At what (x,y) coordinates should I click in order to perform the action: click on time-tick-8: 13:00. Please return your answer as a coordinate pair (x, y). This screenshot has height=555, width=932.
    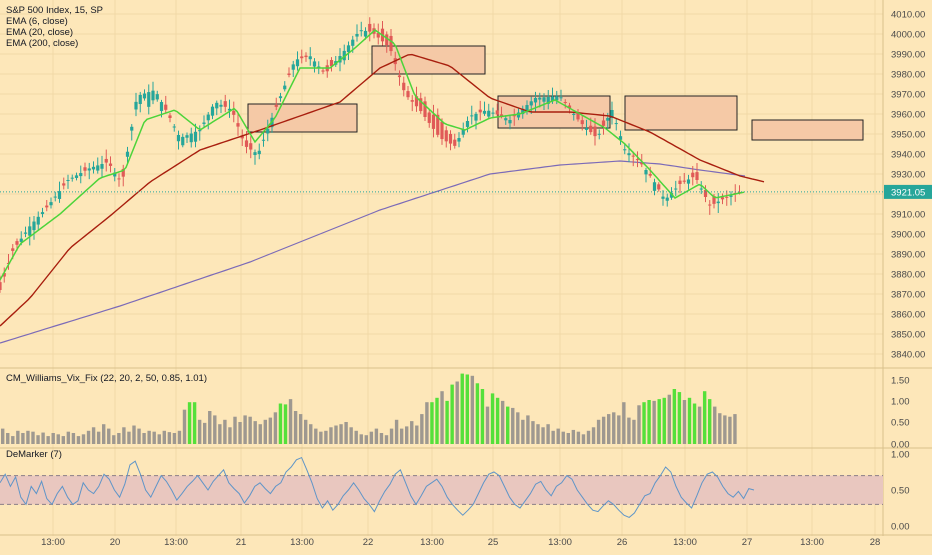
    Looking at the image, I should click on (560, 542).